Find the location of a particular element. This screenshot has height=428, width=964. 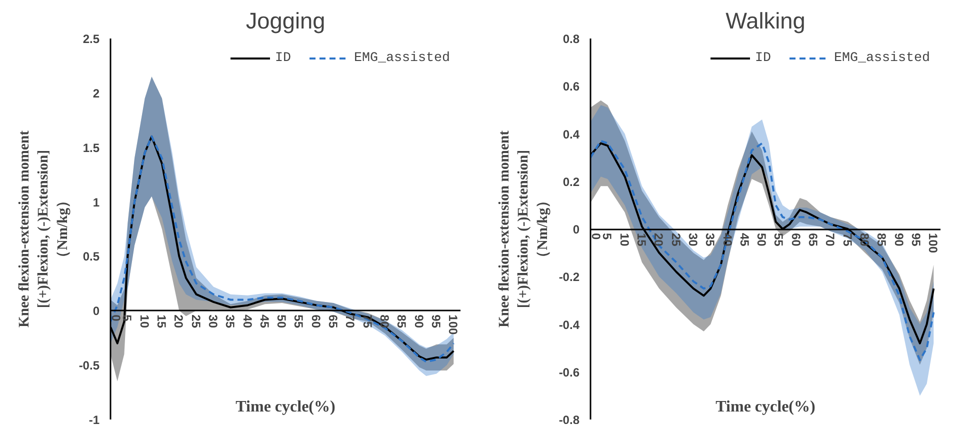

y-tick-label: 0.4 is located at coordinates (571, 134).